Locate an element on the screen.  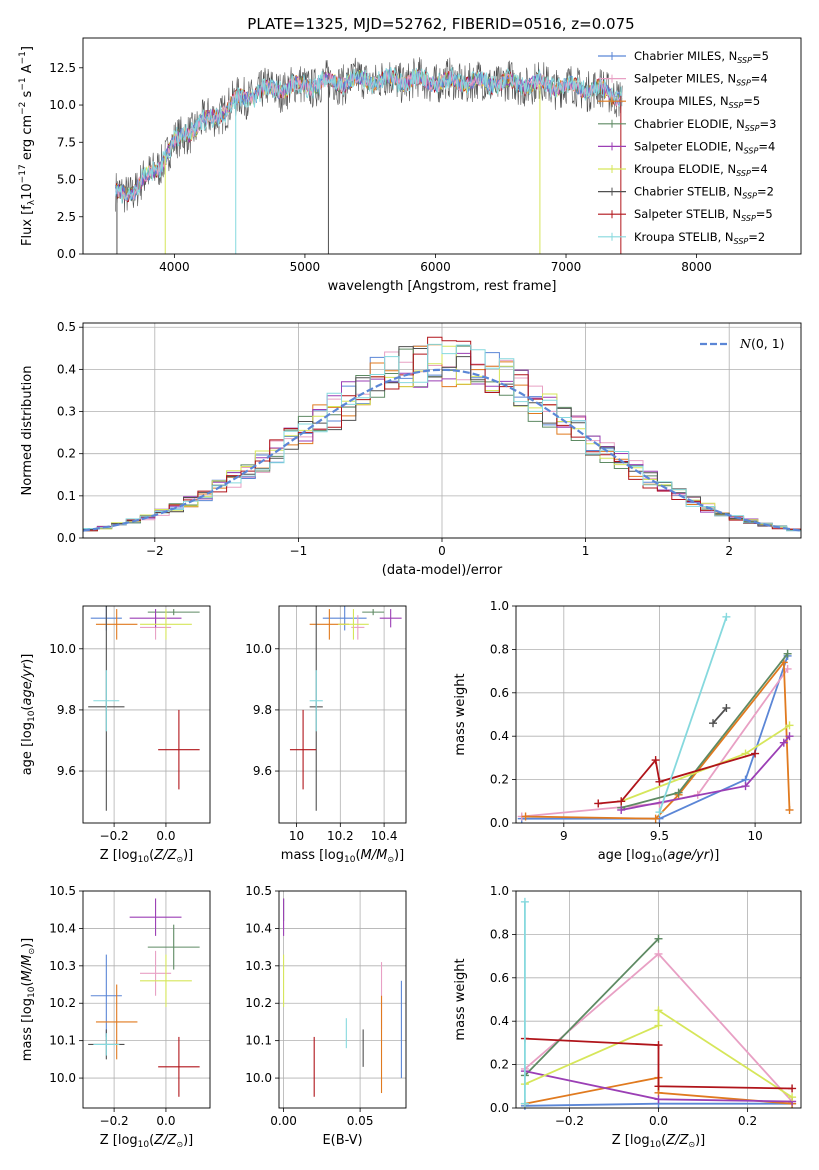
y-tick-label: 0.8 is located at coordinates (499, 649).